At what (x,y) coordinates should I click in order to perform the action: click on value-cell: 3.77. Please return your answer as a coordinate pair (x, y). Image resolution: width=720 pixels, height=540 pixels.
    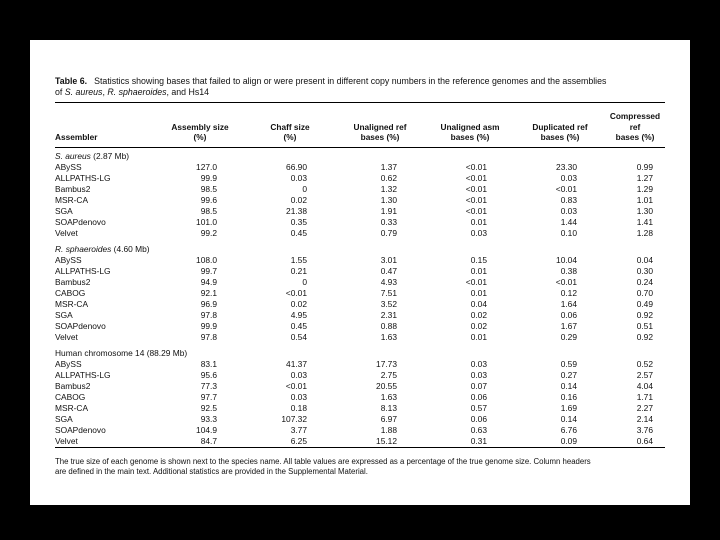
    Looking at the image, I should click on (298, 429).